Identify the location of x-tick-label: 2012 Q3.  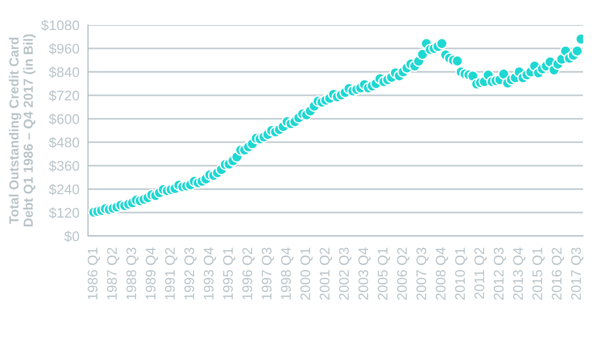
(500, 274).